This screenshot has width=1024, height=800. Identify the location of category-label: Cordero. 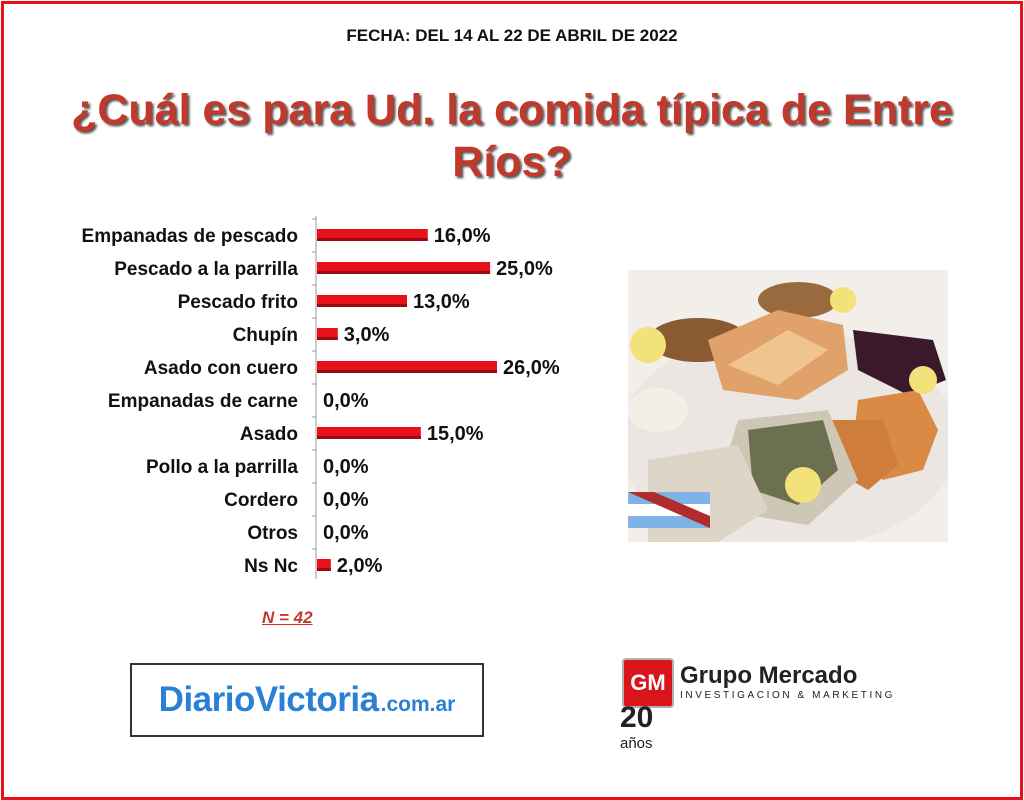
(261, 500).